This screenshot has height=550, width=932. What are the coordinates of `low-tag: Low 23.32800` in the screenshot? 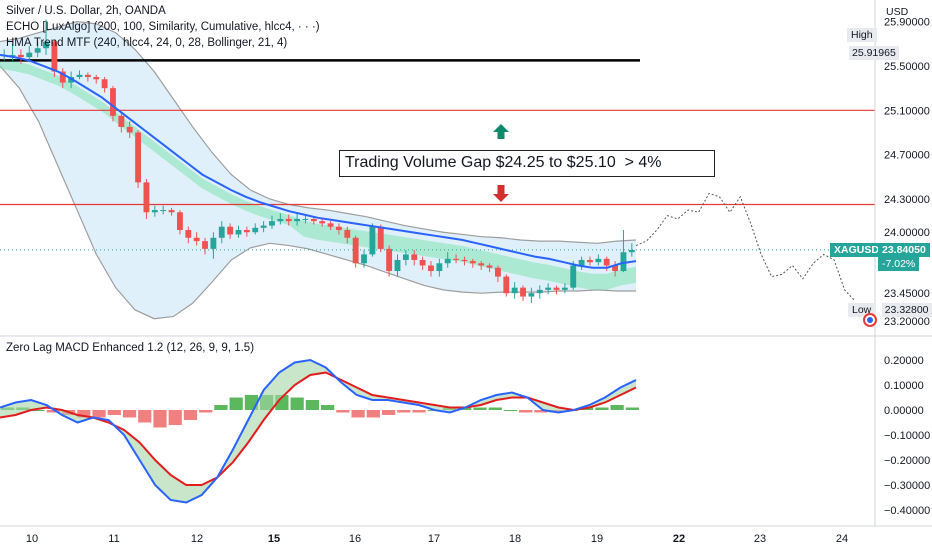 It's located at (890, 309).